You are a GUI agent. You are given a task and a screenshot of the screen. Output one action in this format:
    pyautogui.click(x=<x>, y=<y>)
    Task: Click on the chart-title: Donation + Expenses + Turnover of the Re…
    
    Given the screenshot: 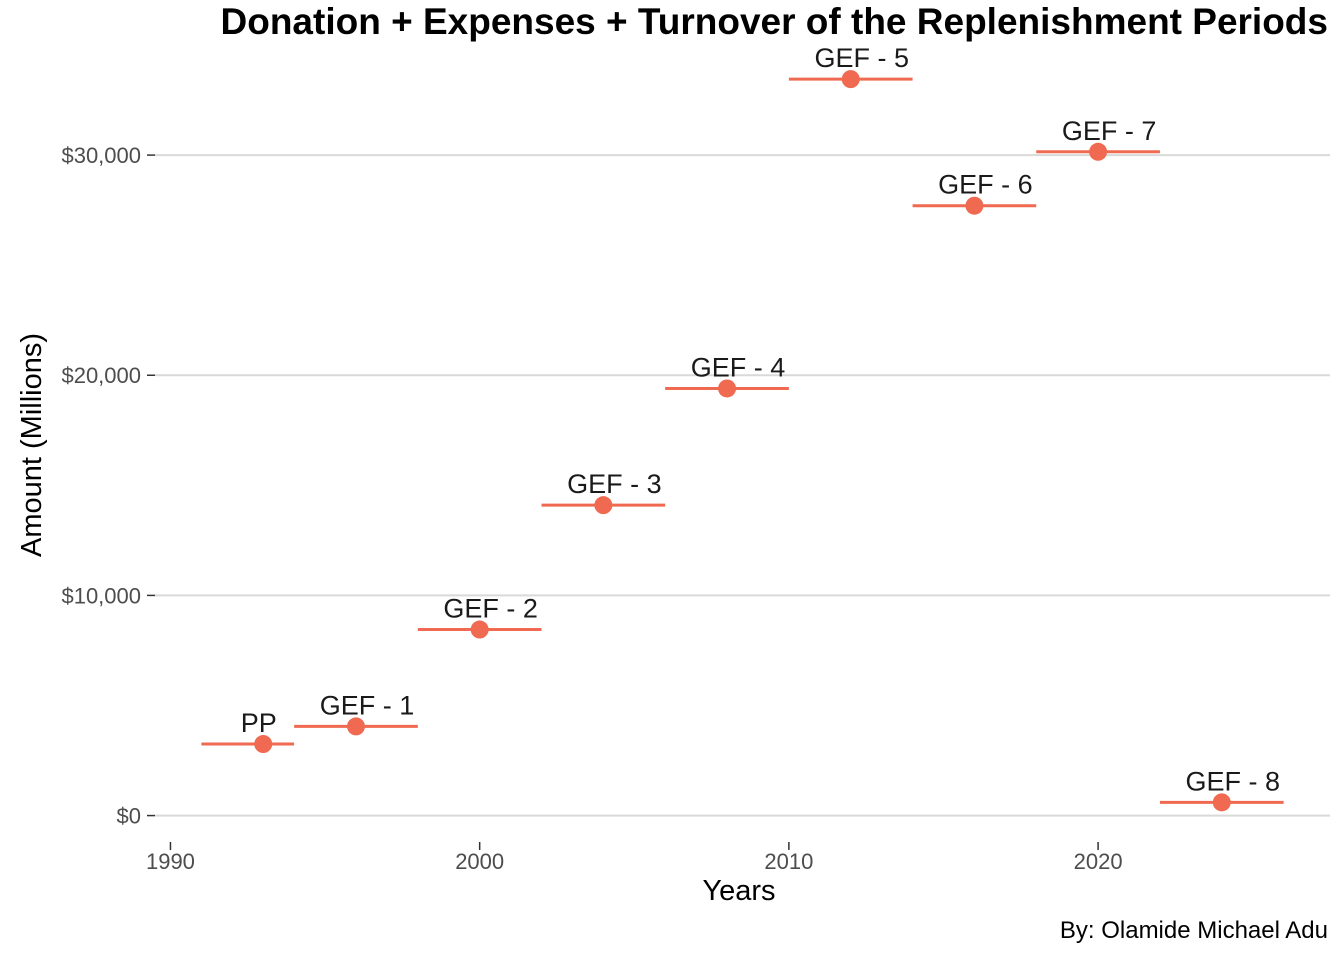 What is the action you would take?
    pyautogui.click(x=775, y=21)
    